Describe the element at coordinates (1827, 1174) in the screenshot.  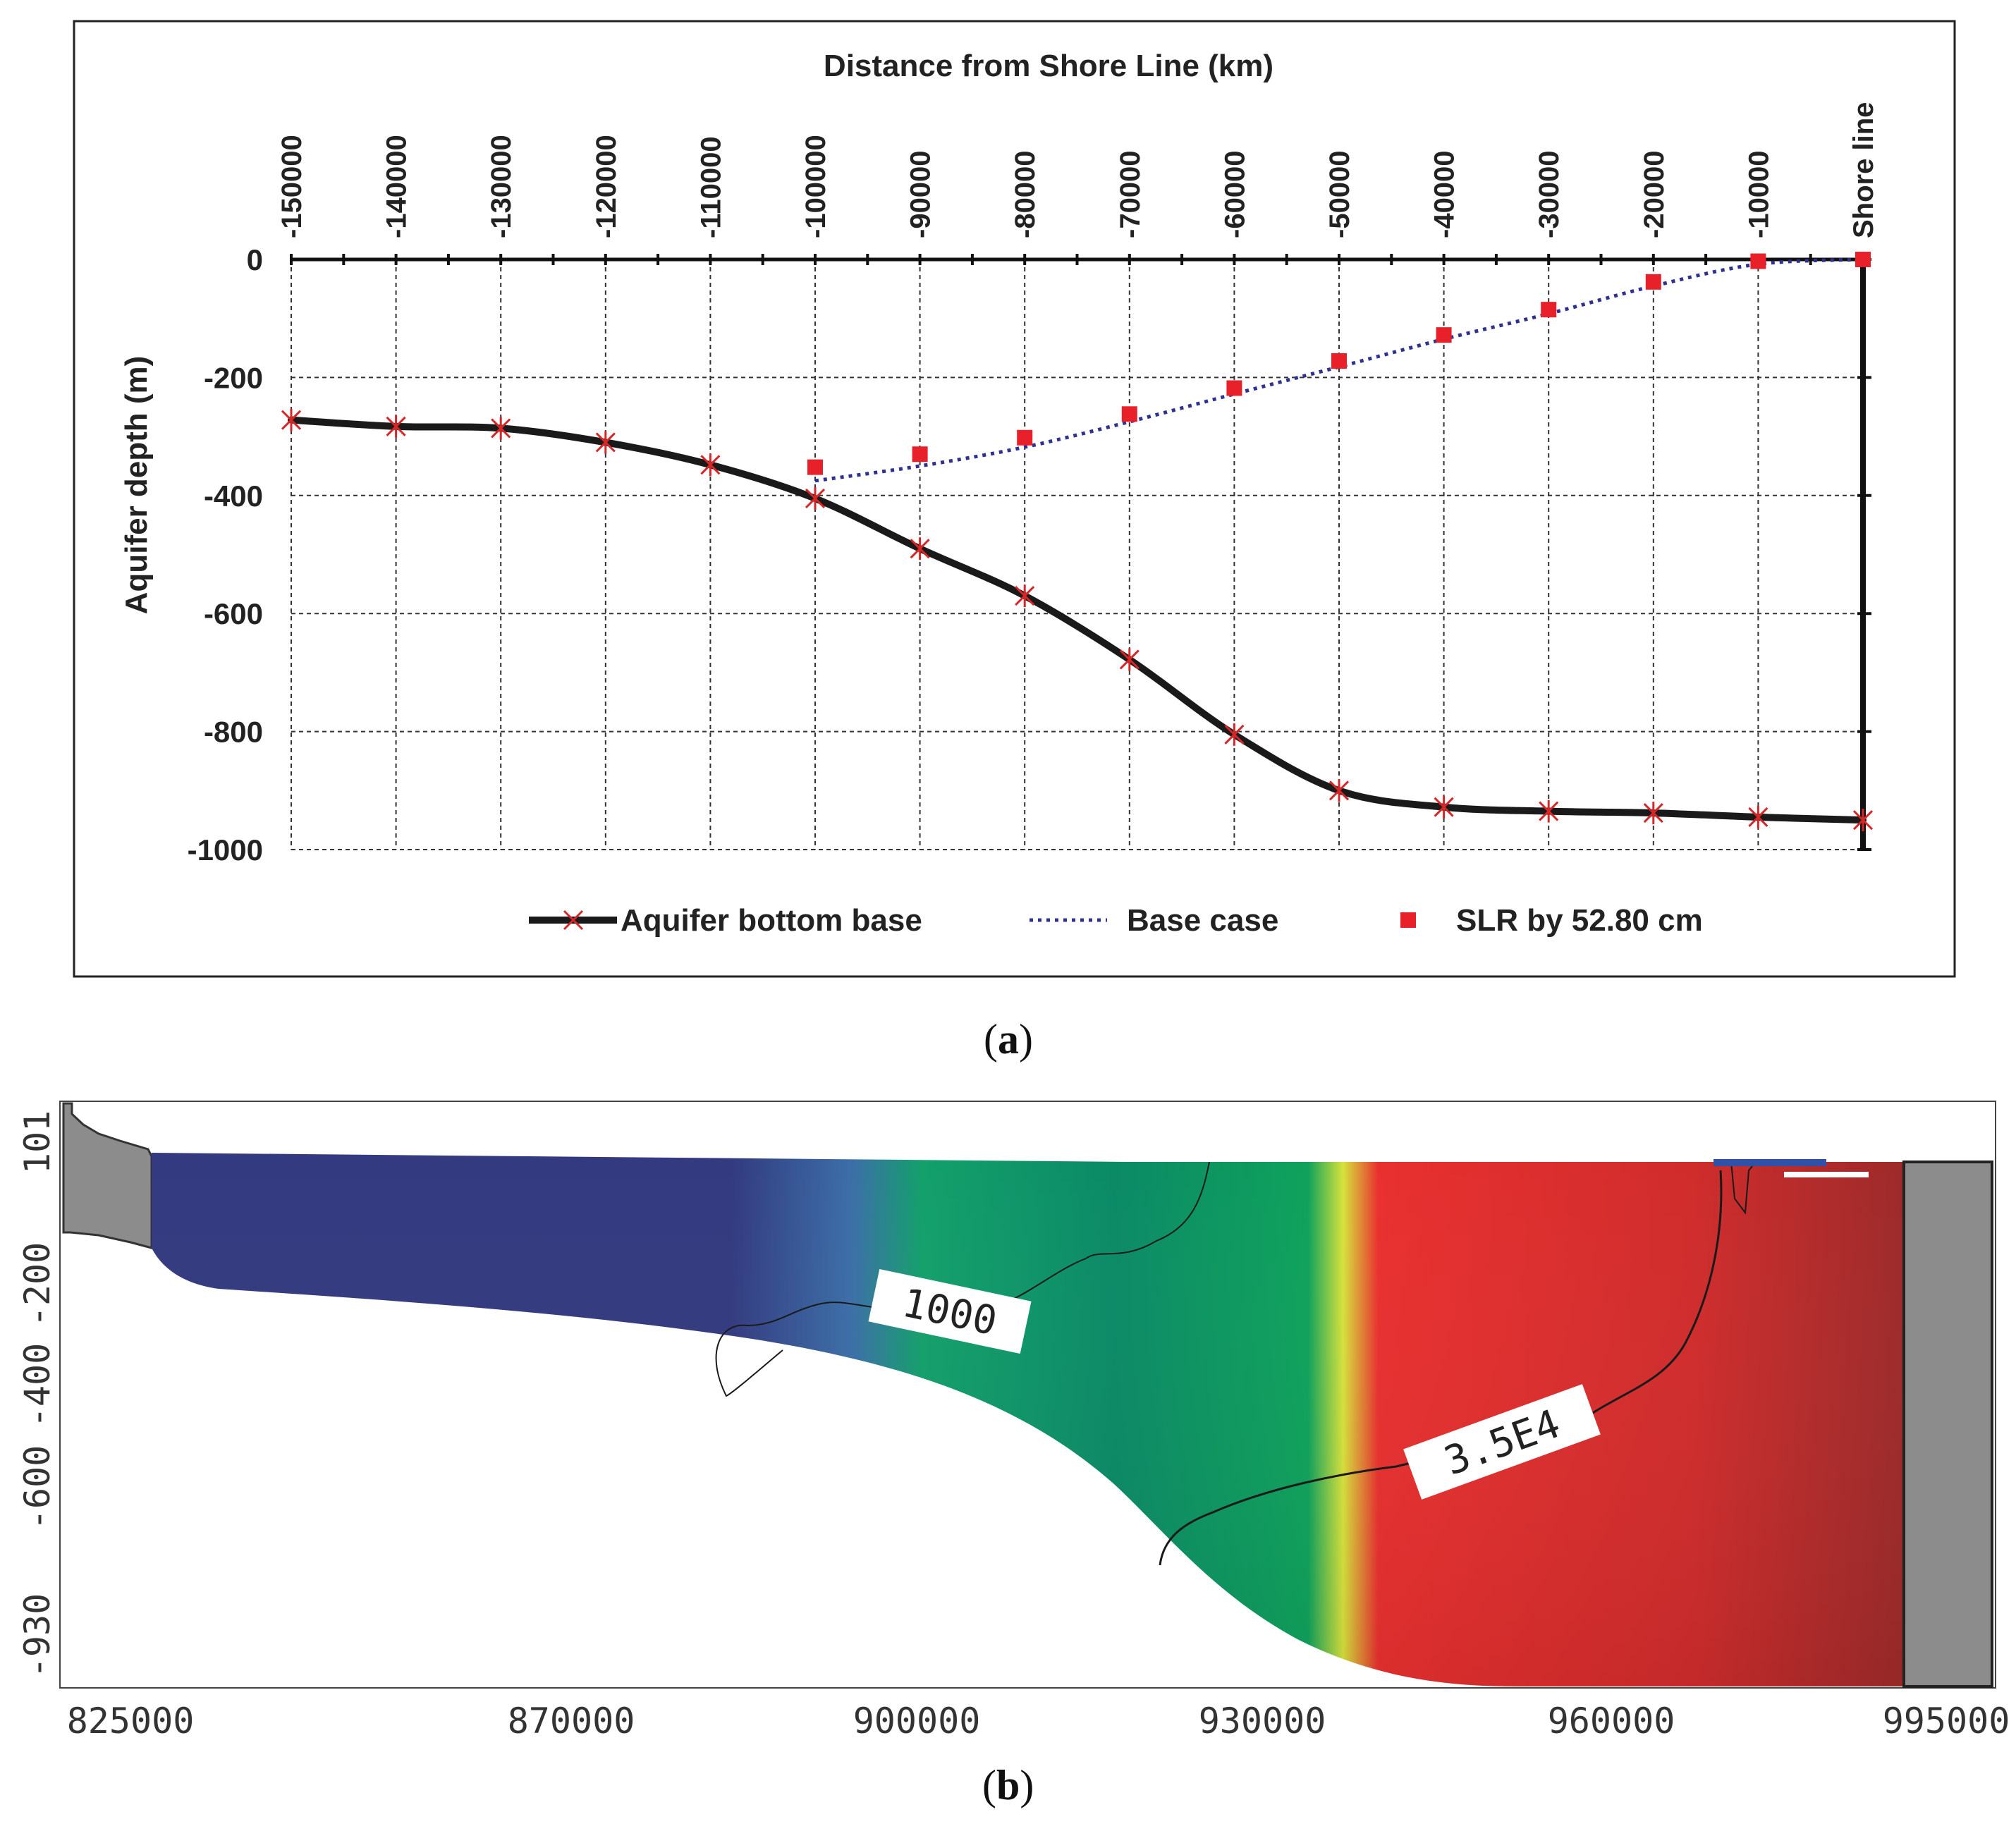
I see `top-right-white-patch` at that location.